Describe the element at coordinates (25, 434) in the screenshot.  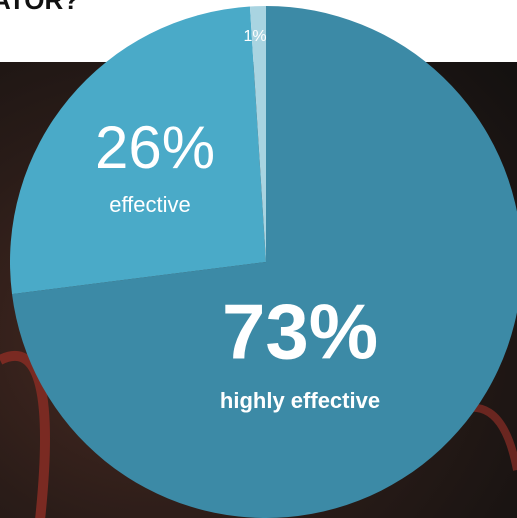
I see `photo-detail` at that location.